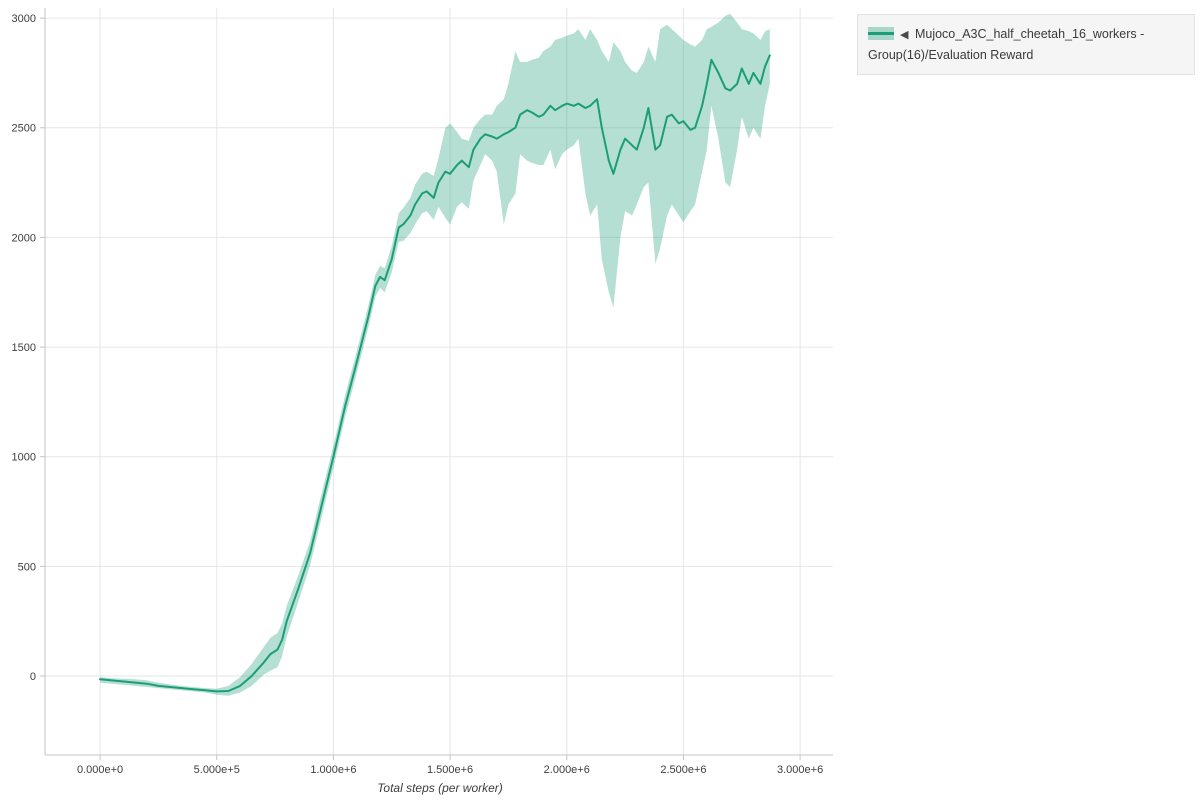 Image resolution: width=1200 pixels, height=800 pixels. I want to click on y-tick-label: 0, so click(33, 677).